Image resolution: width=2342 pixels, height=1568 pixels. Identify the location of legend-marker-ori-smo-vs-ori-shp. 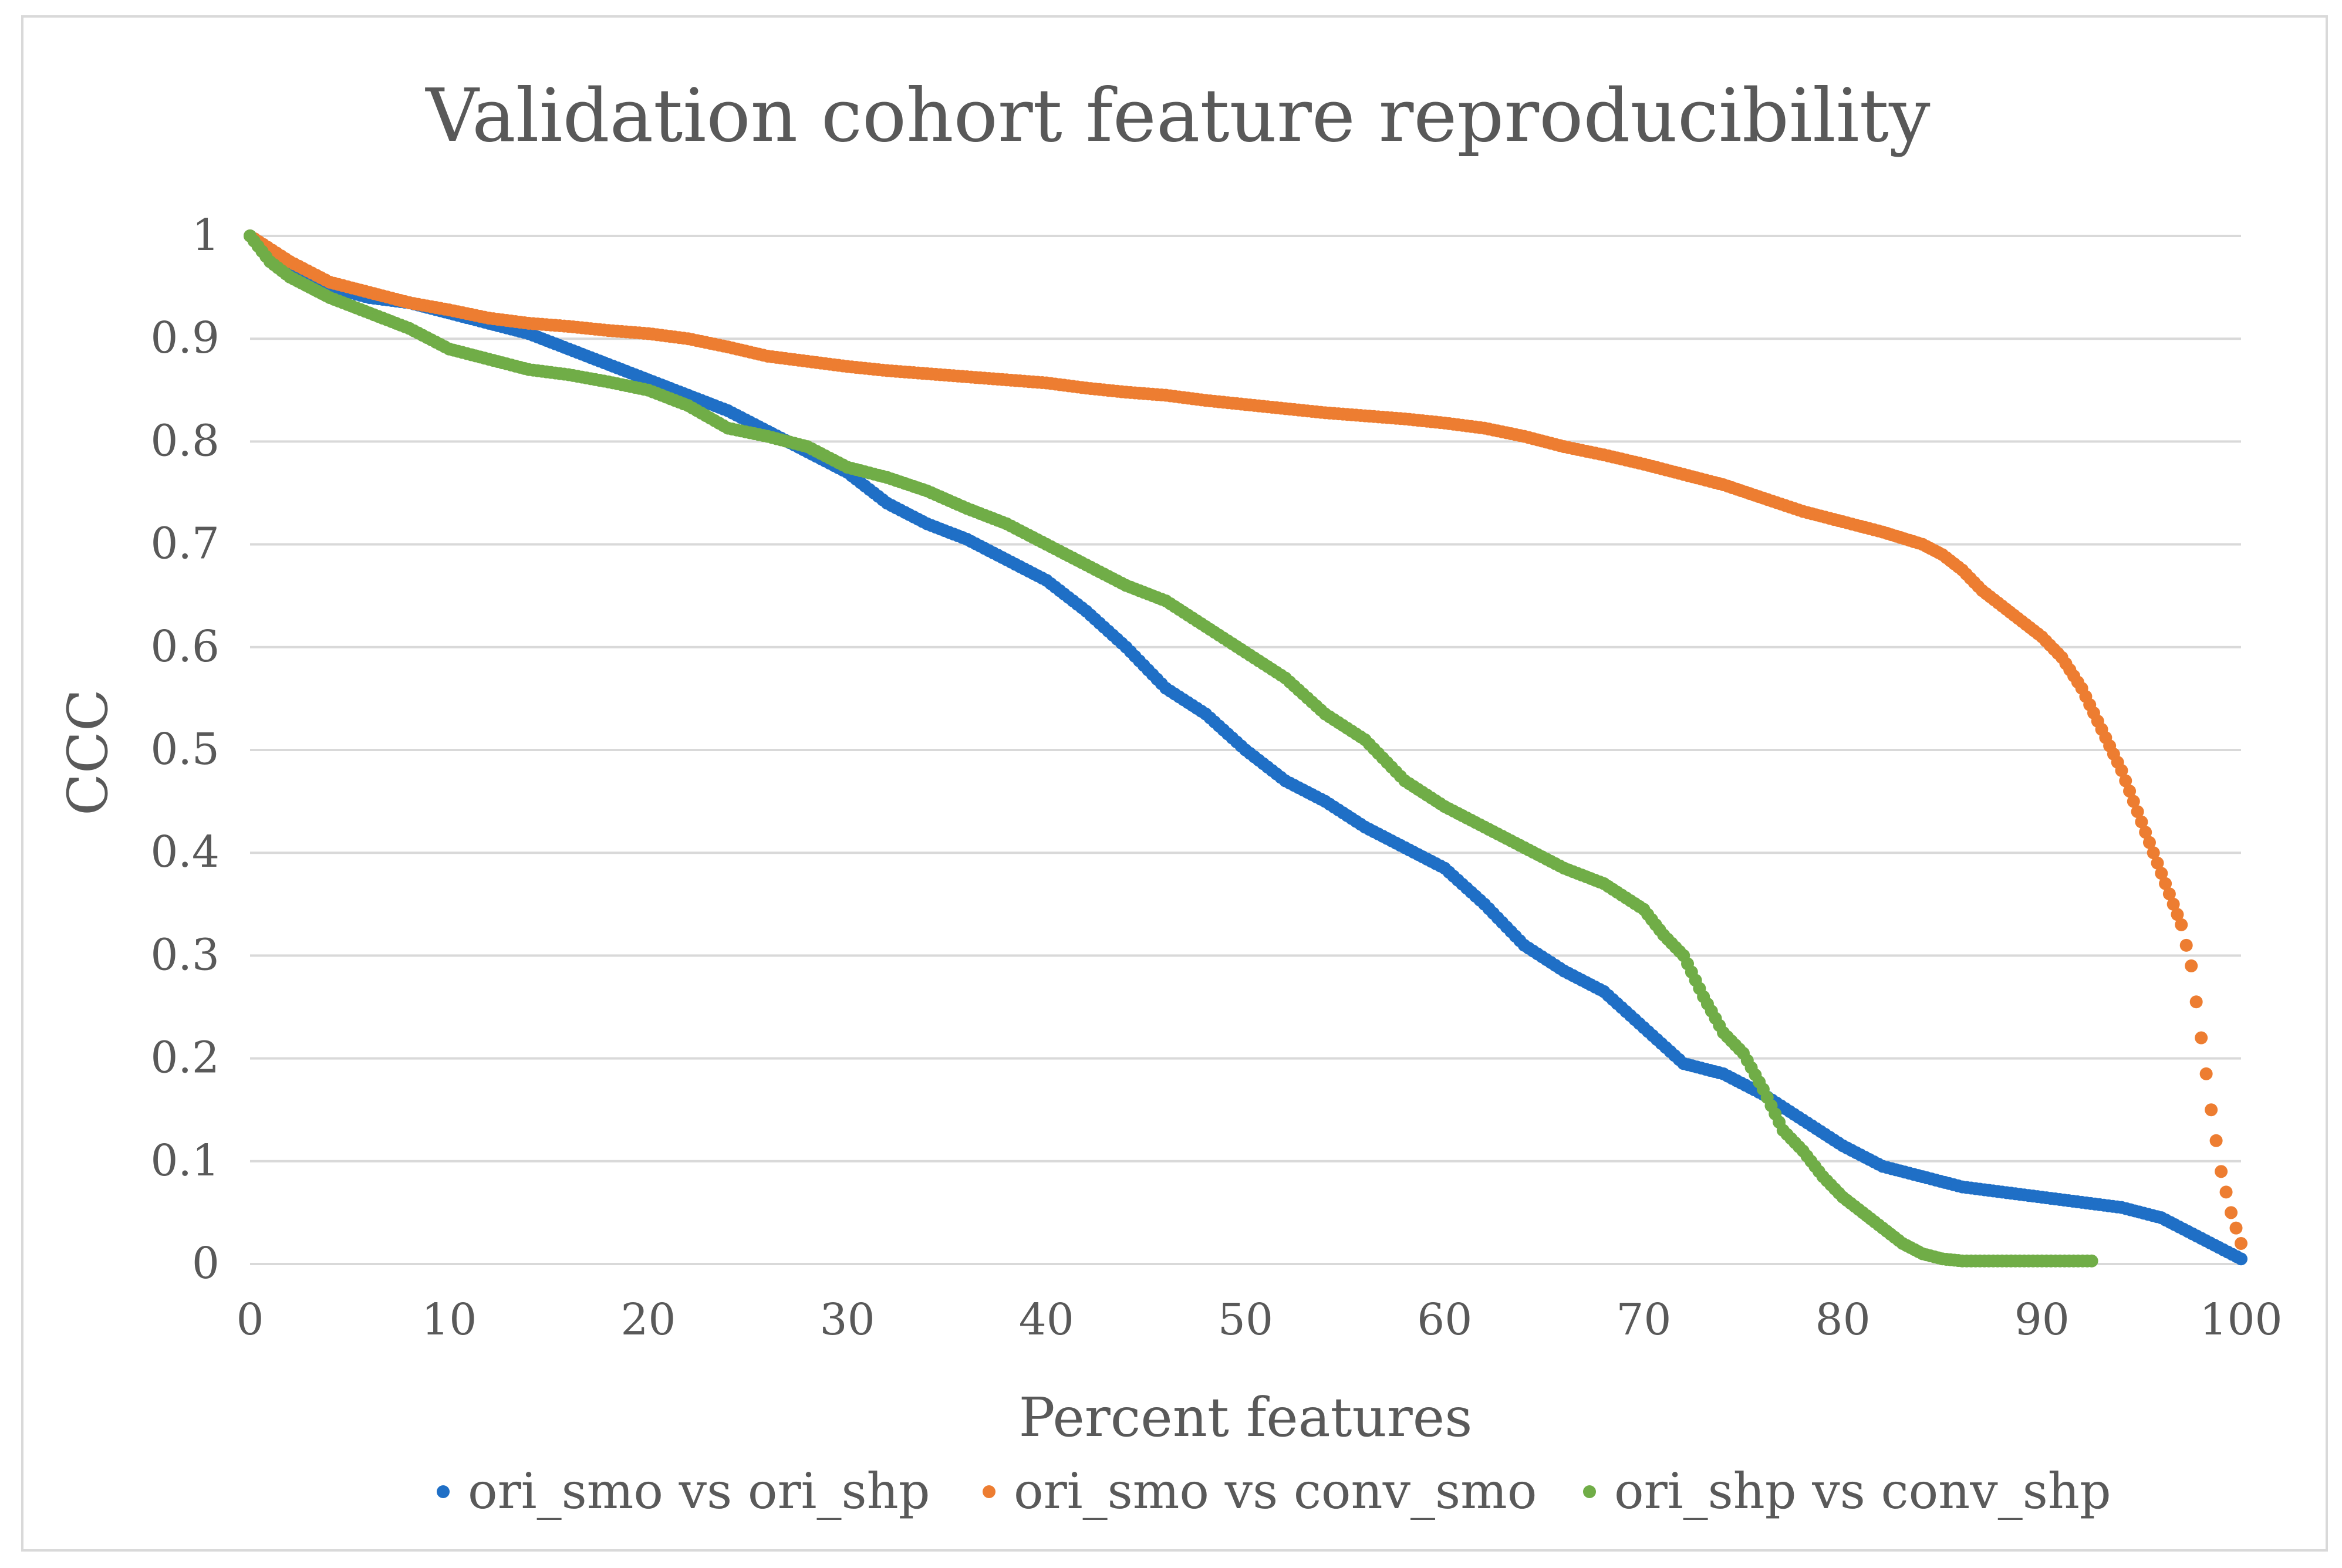
(443, 1491).